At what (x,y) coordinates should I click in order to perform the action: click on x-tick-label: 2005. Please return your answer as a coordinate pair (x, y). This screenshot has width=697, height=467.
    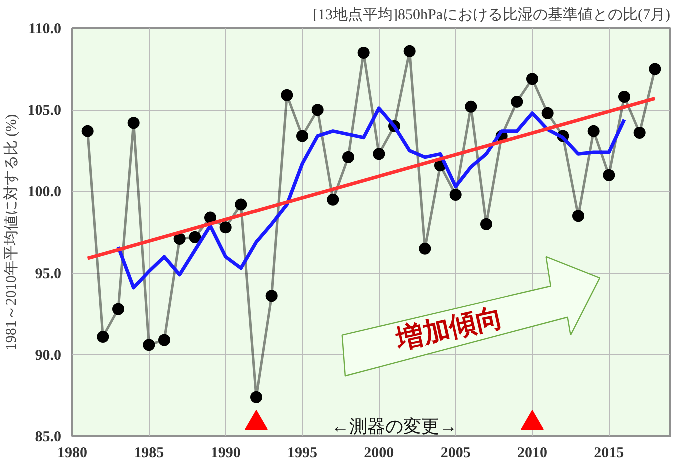
    Looking at the image, I should click on (455, 454).